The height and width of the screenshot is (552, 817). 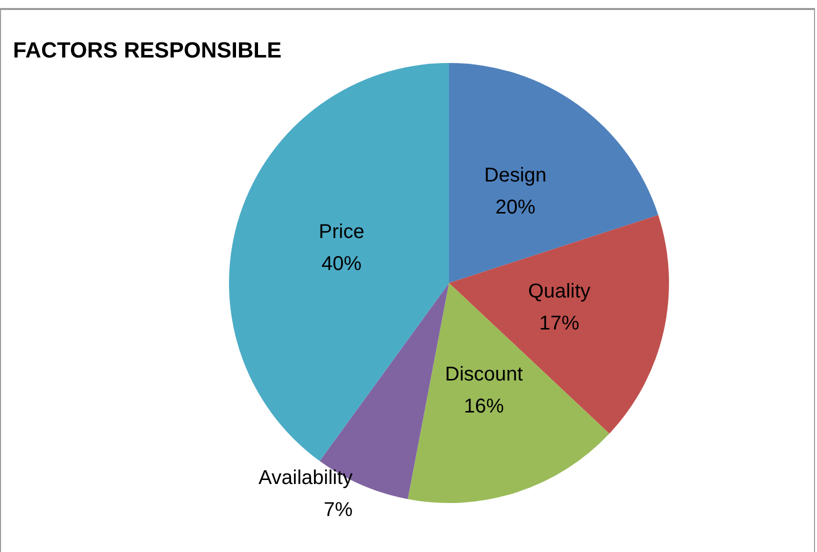 I want to click on slice-label: Availability, so click(x=305, y=478).